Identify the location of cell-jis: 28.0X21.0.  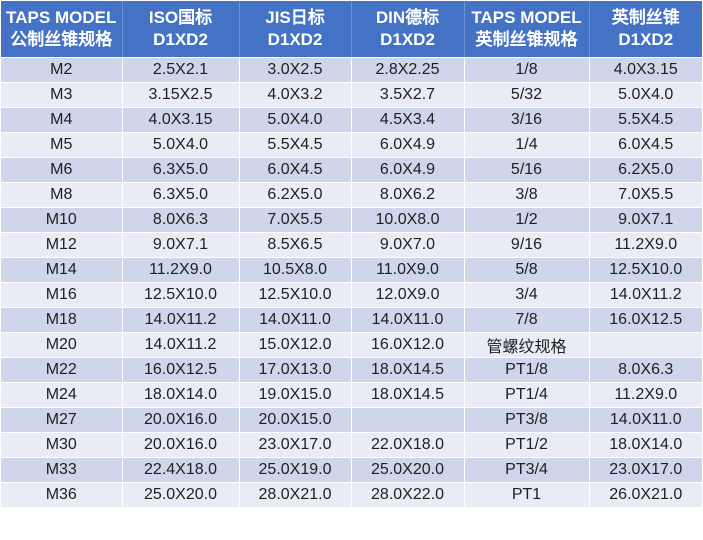
(295, 495).